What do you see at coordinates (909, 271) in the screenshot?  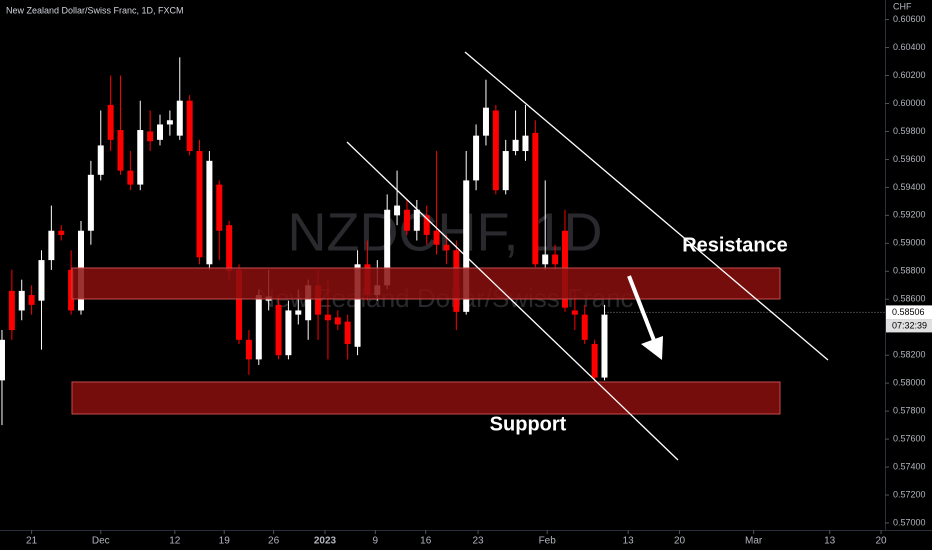 I see `y-tick-label: 0.58800` at bounding box center [909, 271].